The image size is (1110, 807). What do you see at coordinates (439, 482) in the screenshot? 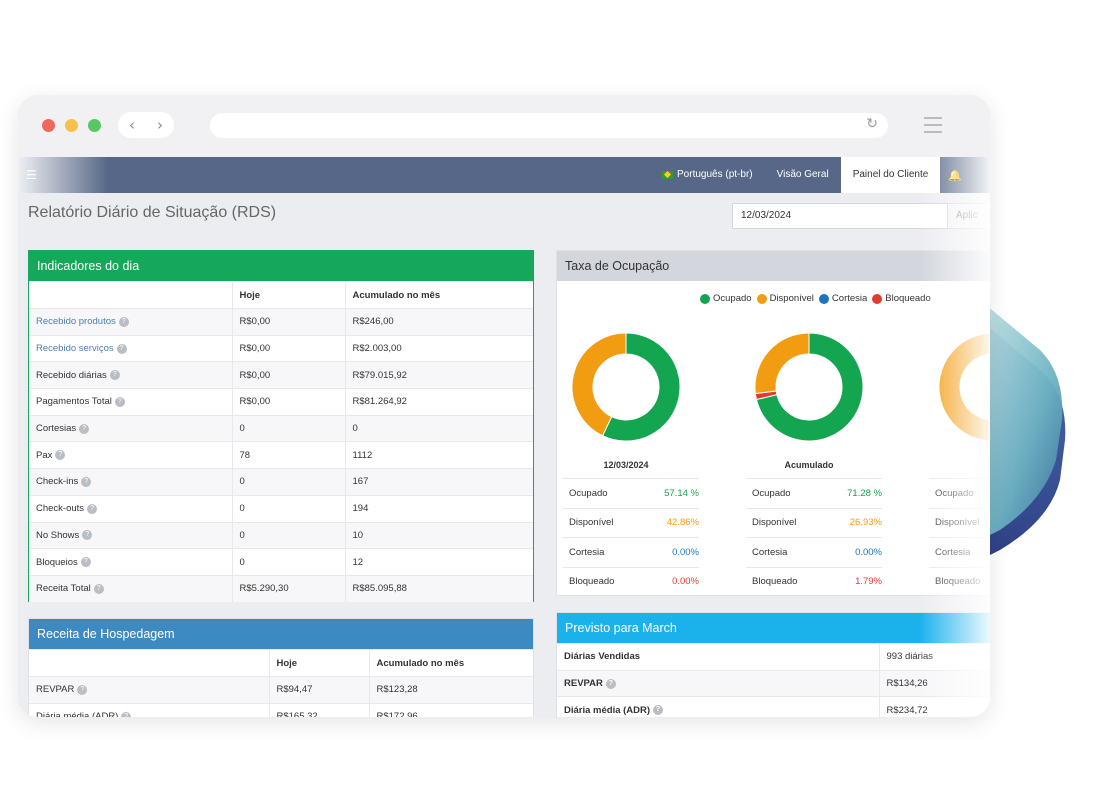
I see `indicator-month-value: 167` at bounding box center [439, 482].